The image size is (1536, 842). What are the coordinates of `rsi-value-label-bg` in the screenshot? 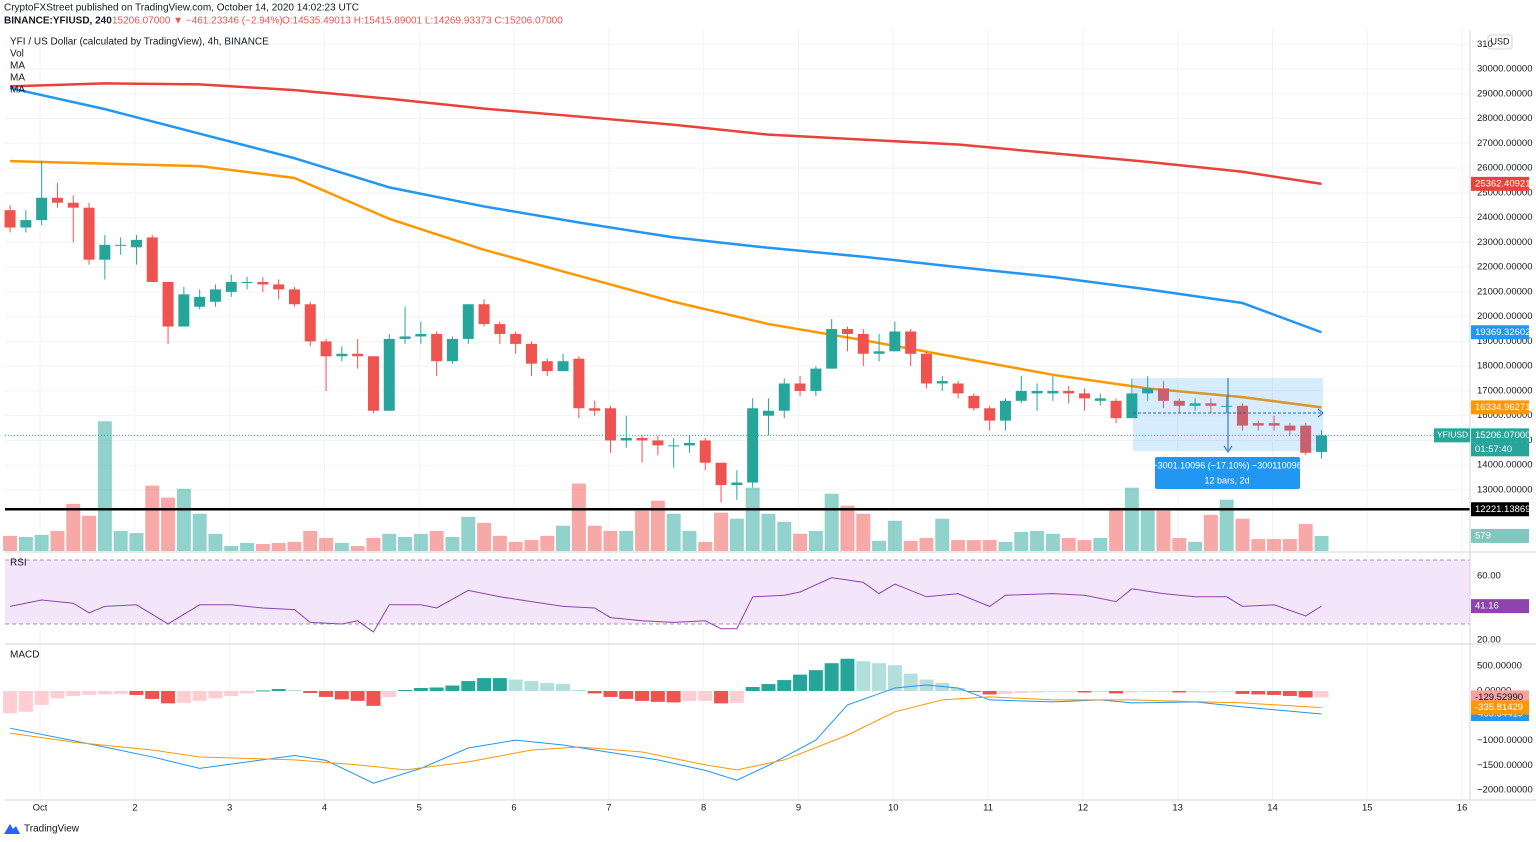 It's located at (1500, 606).